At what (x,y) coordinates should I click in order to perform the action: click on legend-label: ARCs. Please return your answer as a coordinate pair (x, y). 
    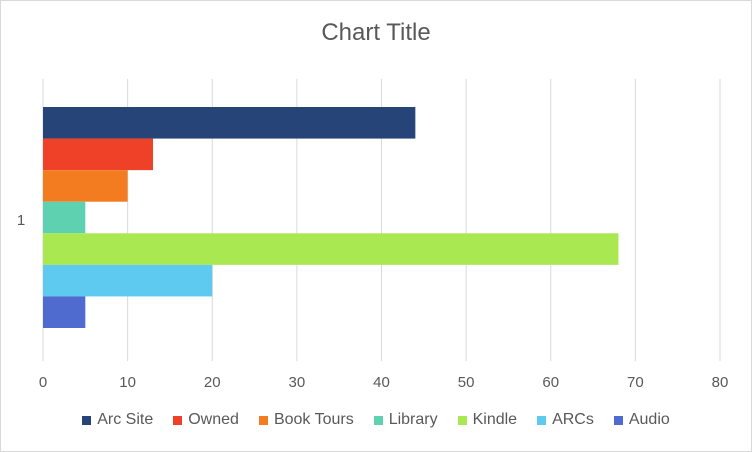
    Looking at the image, I should click on (573, 419).